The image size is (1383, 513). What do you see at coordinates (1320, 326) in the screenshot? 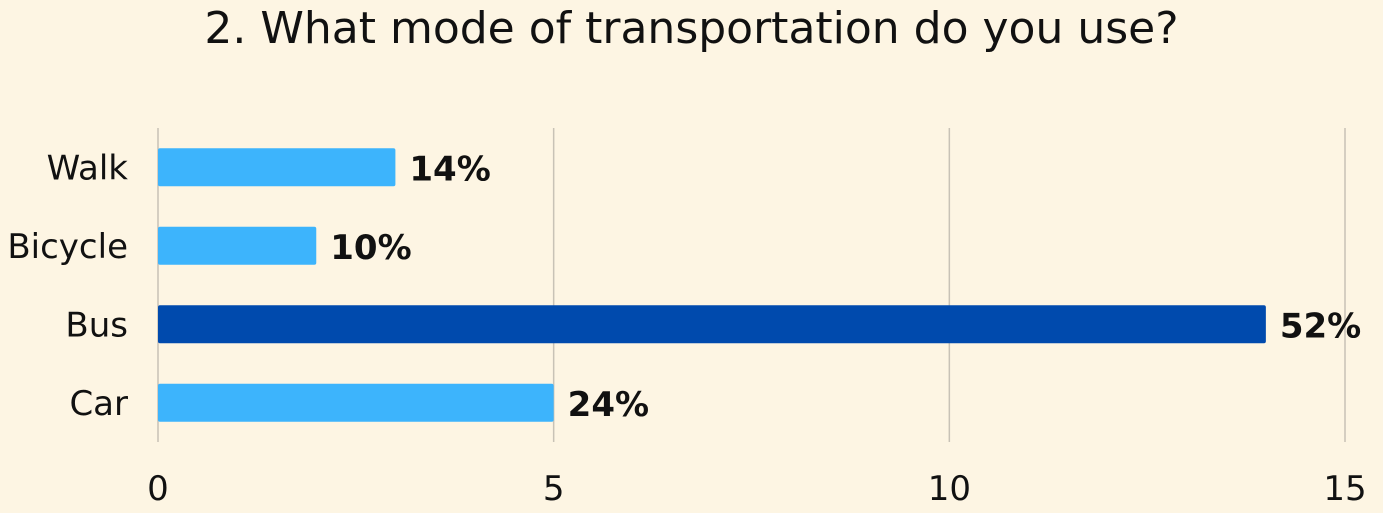
I see `data-label-bus: 52%` at bounding box center [1320, 326].